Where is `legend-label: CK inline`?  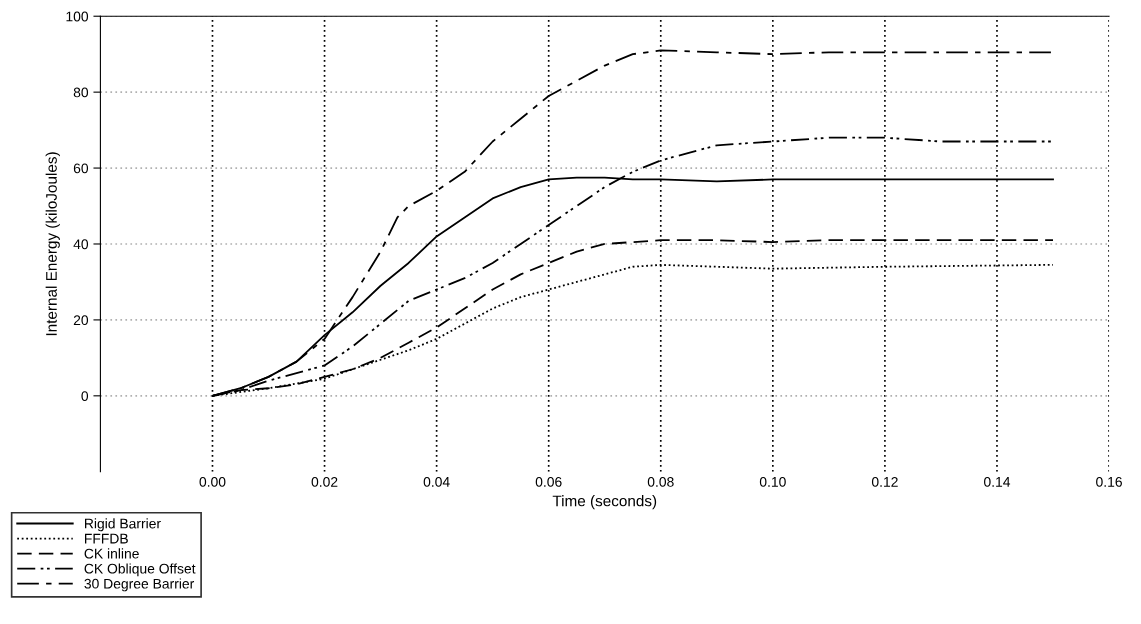 legend-label: CK inline is located at coordinates (111, 553).